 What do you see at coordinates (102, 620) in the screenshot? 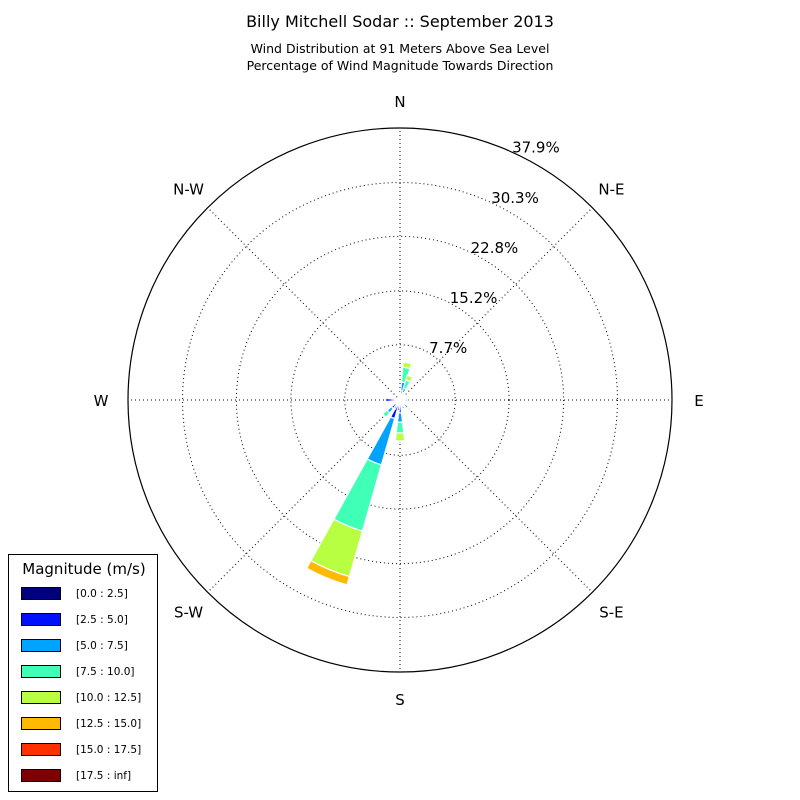
I see `legend-label: [2.5 : 5.0]` at bounding box center [102, 620].